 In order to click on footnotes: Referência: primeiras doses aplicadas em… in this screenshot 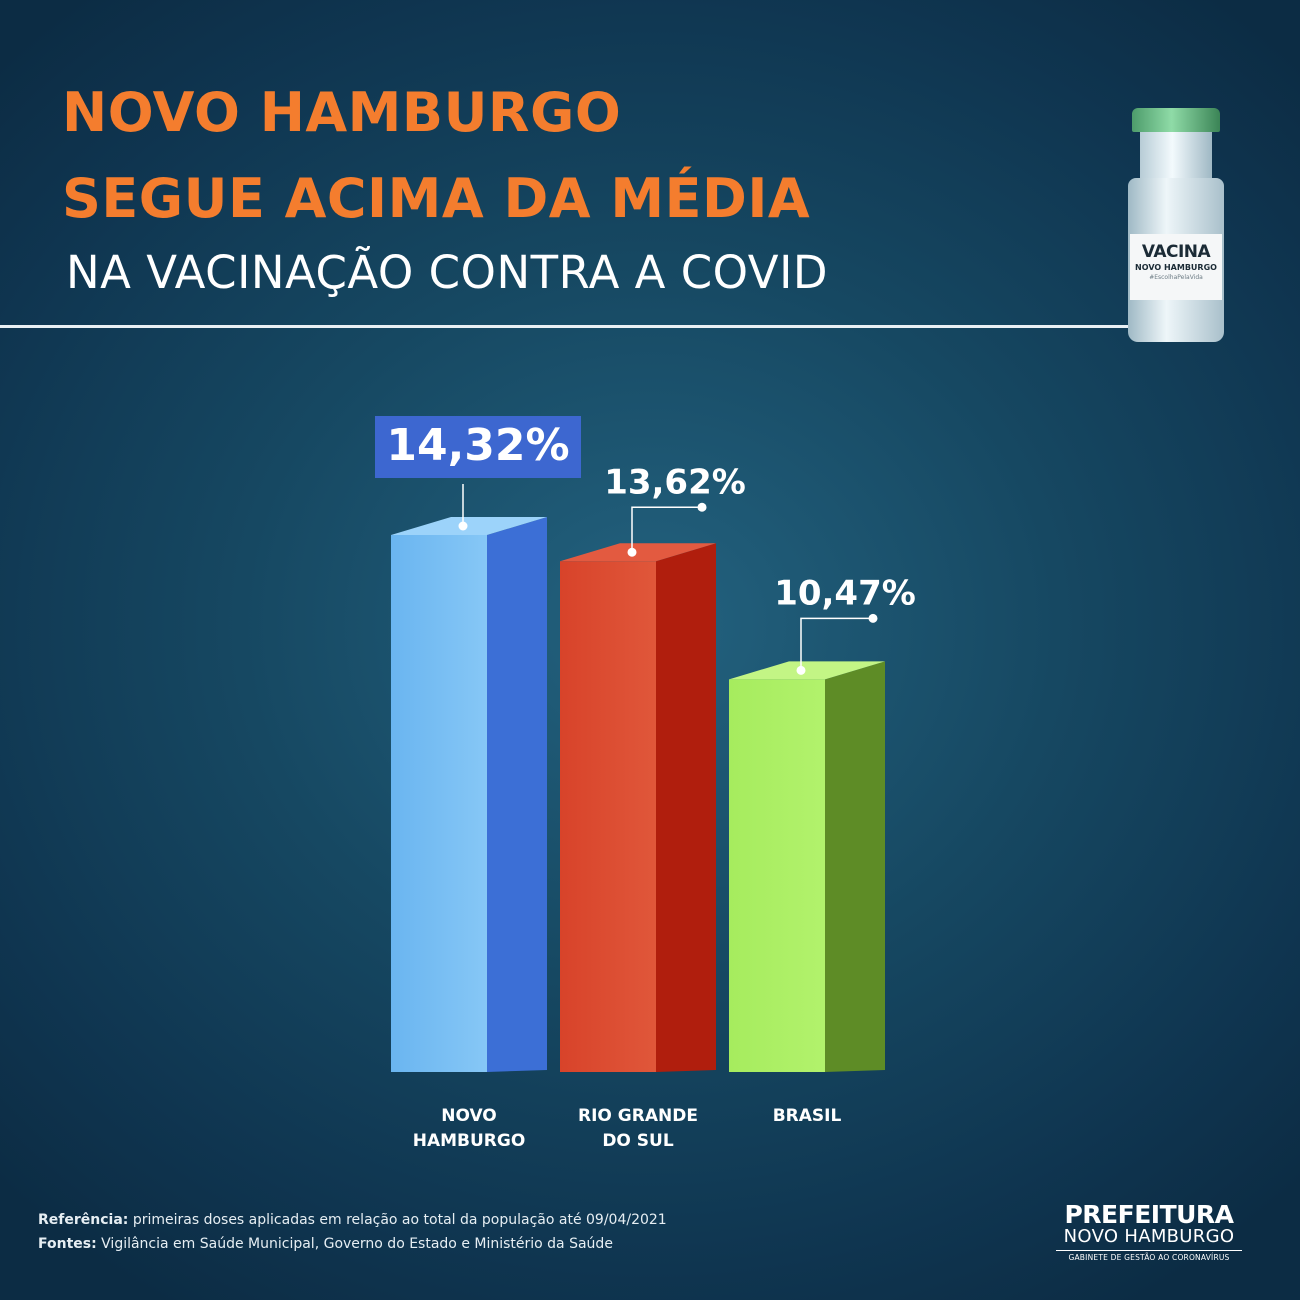, I will do `click(352, 1232)`.